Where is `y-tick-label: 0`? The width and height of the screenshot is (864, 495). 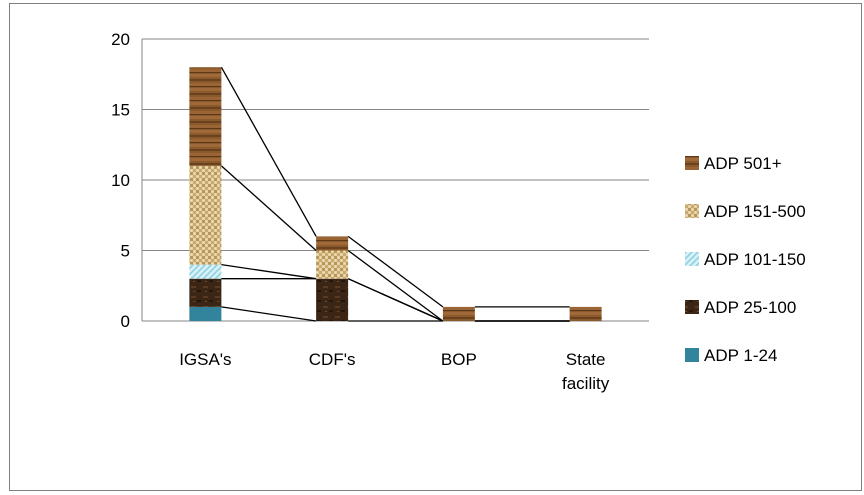 y-tick-label: 0 is located at coordinates (125, 321).